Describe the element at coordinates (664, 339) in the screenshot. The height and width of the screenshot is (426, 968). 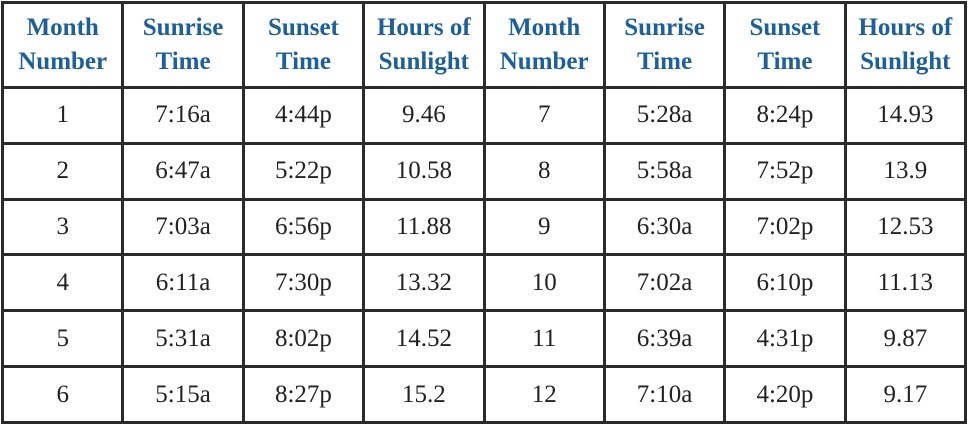
I see `table-cell: 6:39a` at that location.